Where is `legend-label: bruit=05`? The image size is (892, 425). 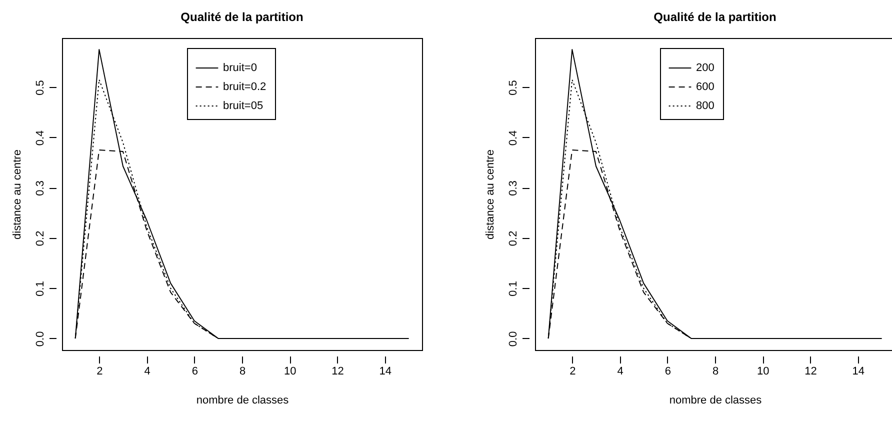
legend-label: bruit=05 is located at coordinates (243, 106).